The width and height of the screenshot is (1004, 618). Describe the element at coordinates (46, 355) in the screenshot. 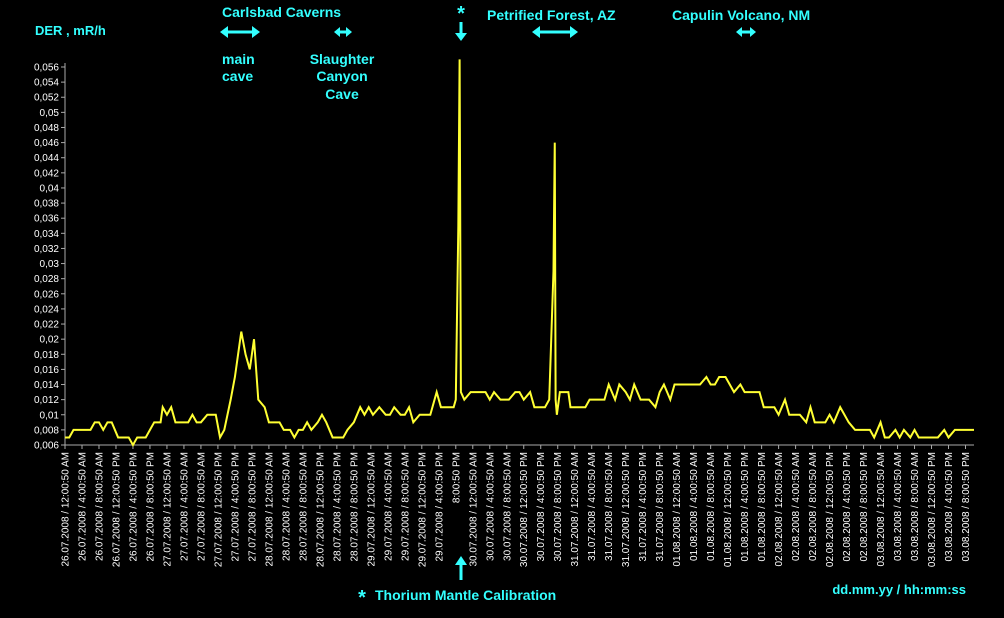

I see `y-tick-label: 0,018` at that location.